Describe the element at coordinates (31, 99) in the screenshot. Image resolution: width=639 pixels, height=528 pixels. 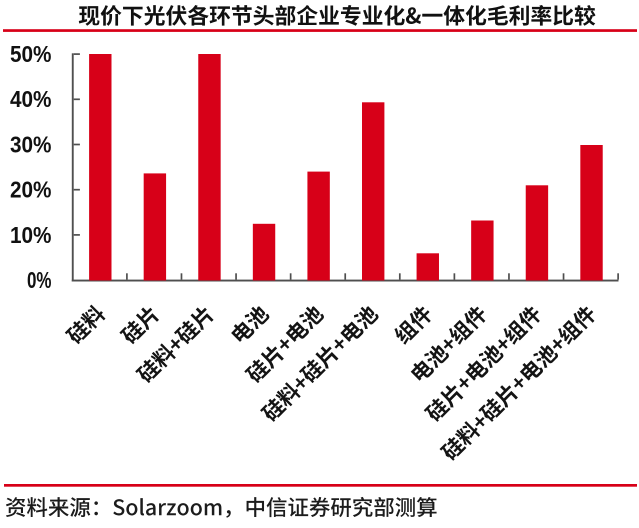
I see `svg-text: 40%` at that location.